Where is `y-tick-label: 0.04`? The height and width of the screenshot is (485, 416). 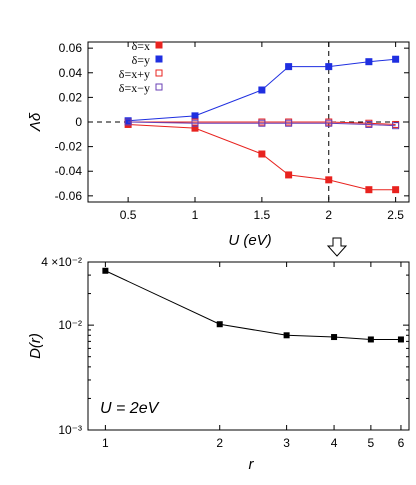 y-tick-label: 0.04 is located at coordinates (71, 73).